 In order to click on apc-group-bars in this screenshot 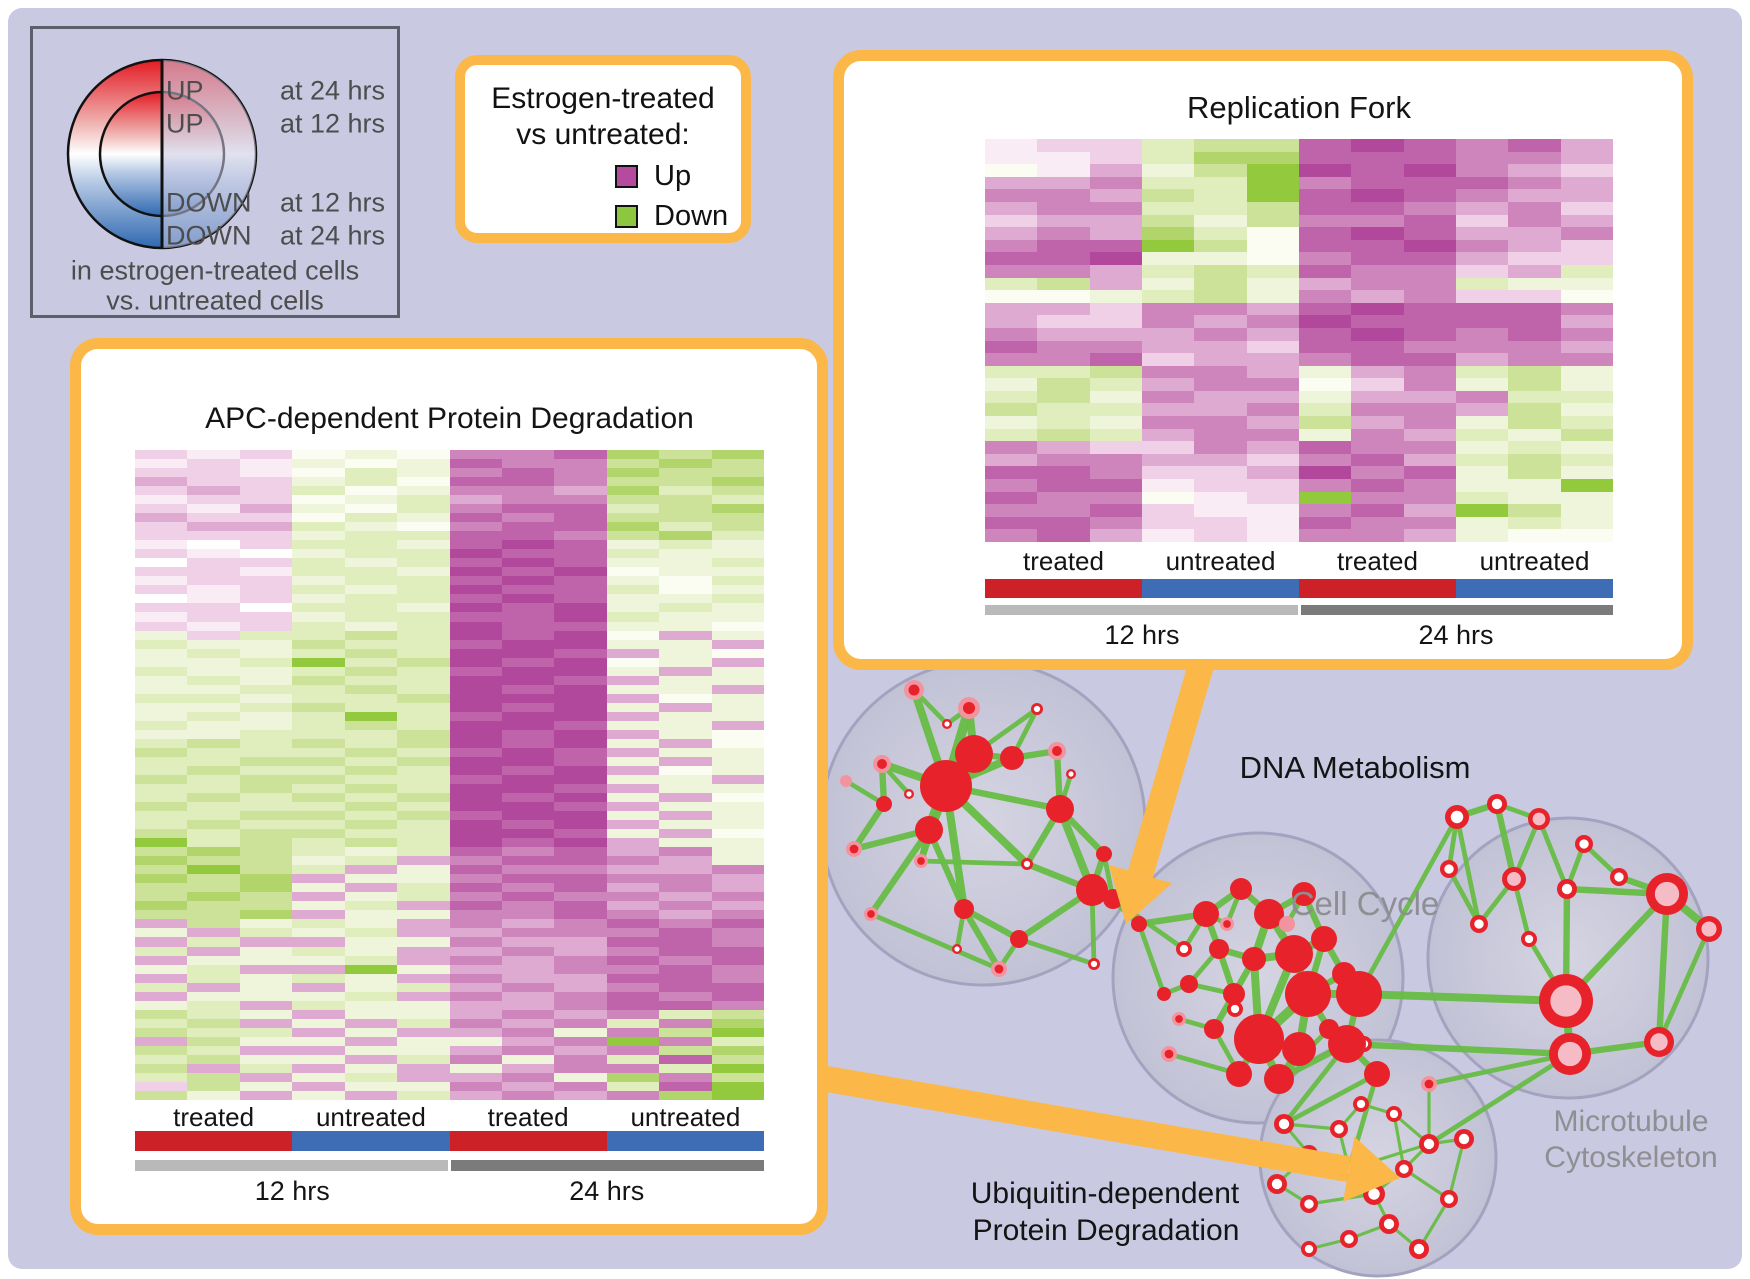, I will do `click(449, 1141)`.